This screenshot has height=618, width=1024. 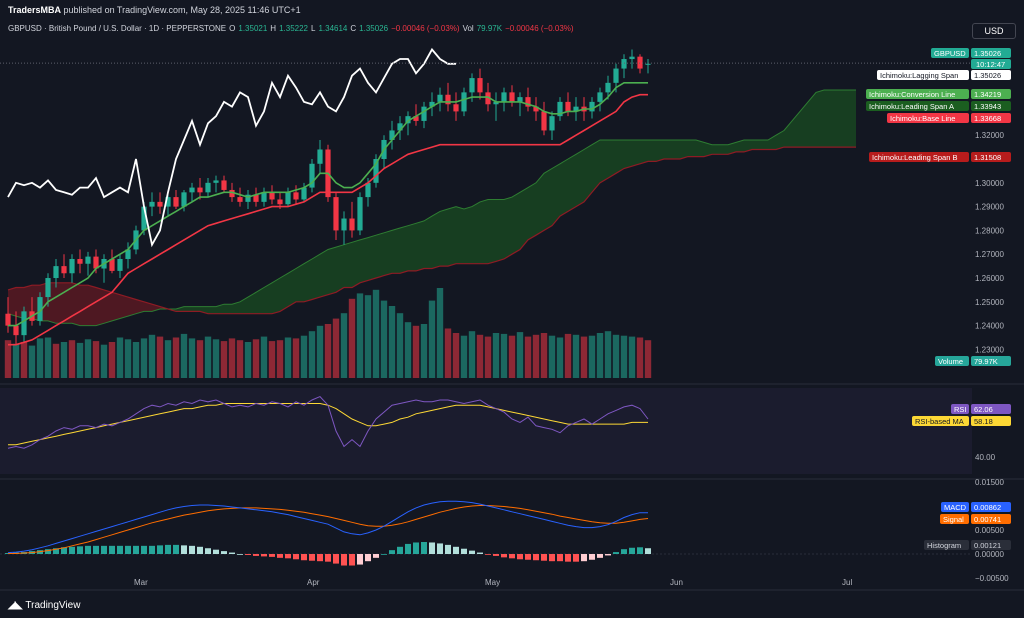 I want to click on gbpusd-price-tag: GBPUSD 1.35026, so click(x=971, y=53).